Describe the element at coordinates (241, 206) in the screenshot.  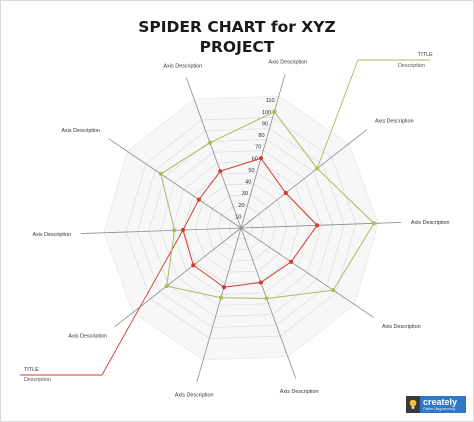
I see `tick-label: 20` at that location.